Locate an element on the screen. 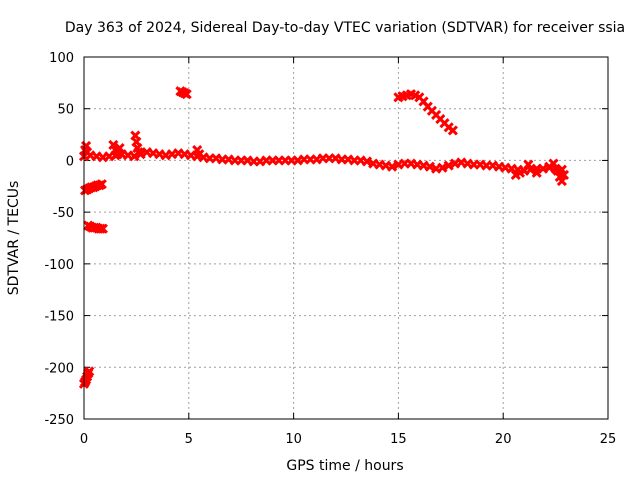  x-tick-label: 20 is located at coordinates (503, 439).